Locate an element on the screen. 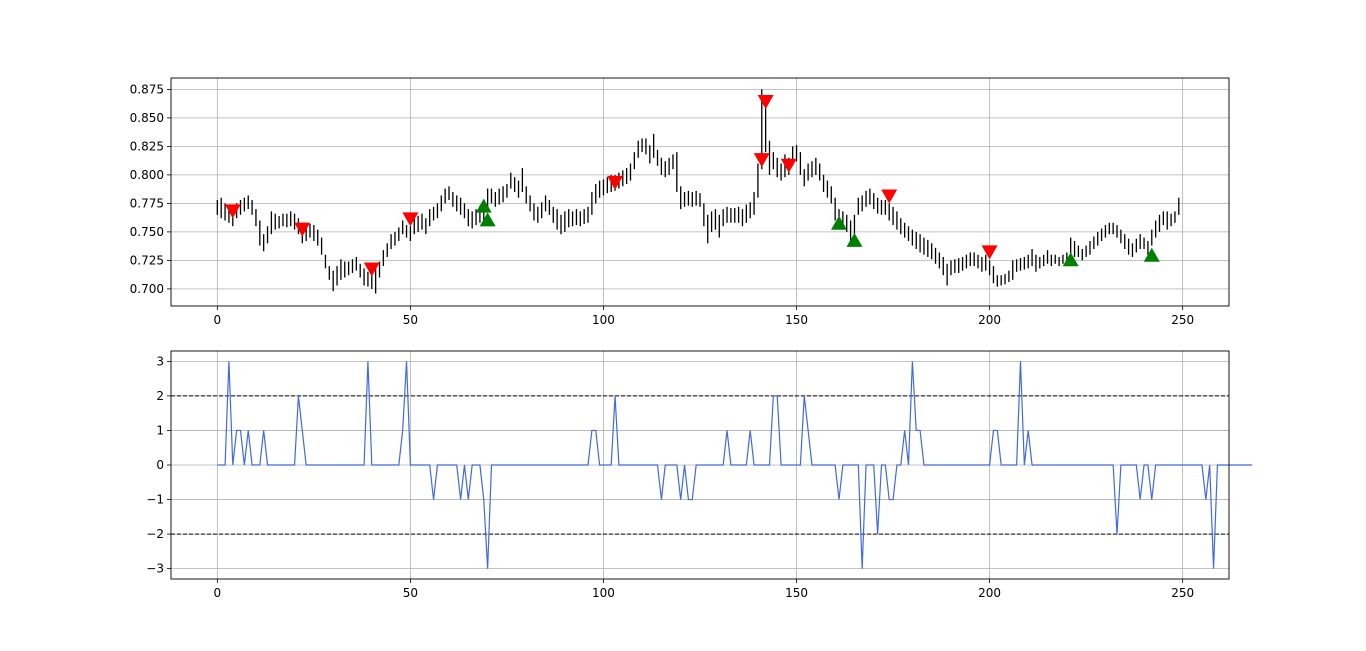  y-tick-label: 2 is located at coordinates (160, 396).